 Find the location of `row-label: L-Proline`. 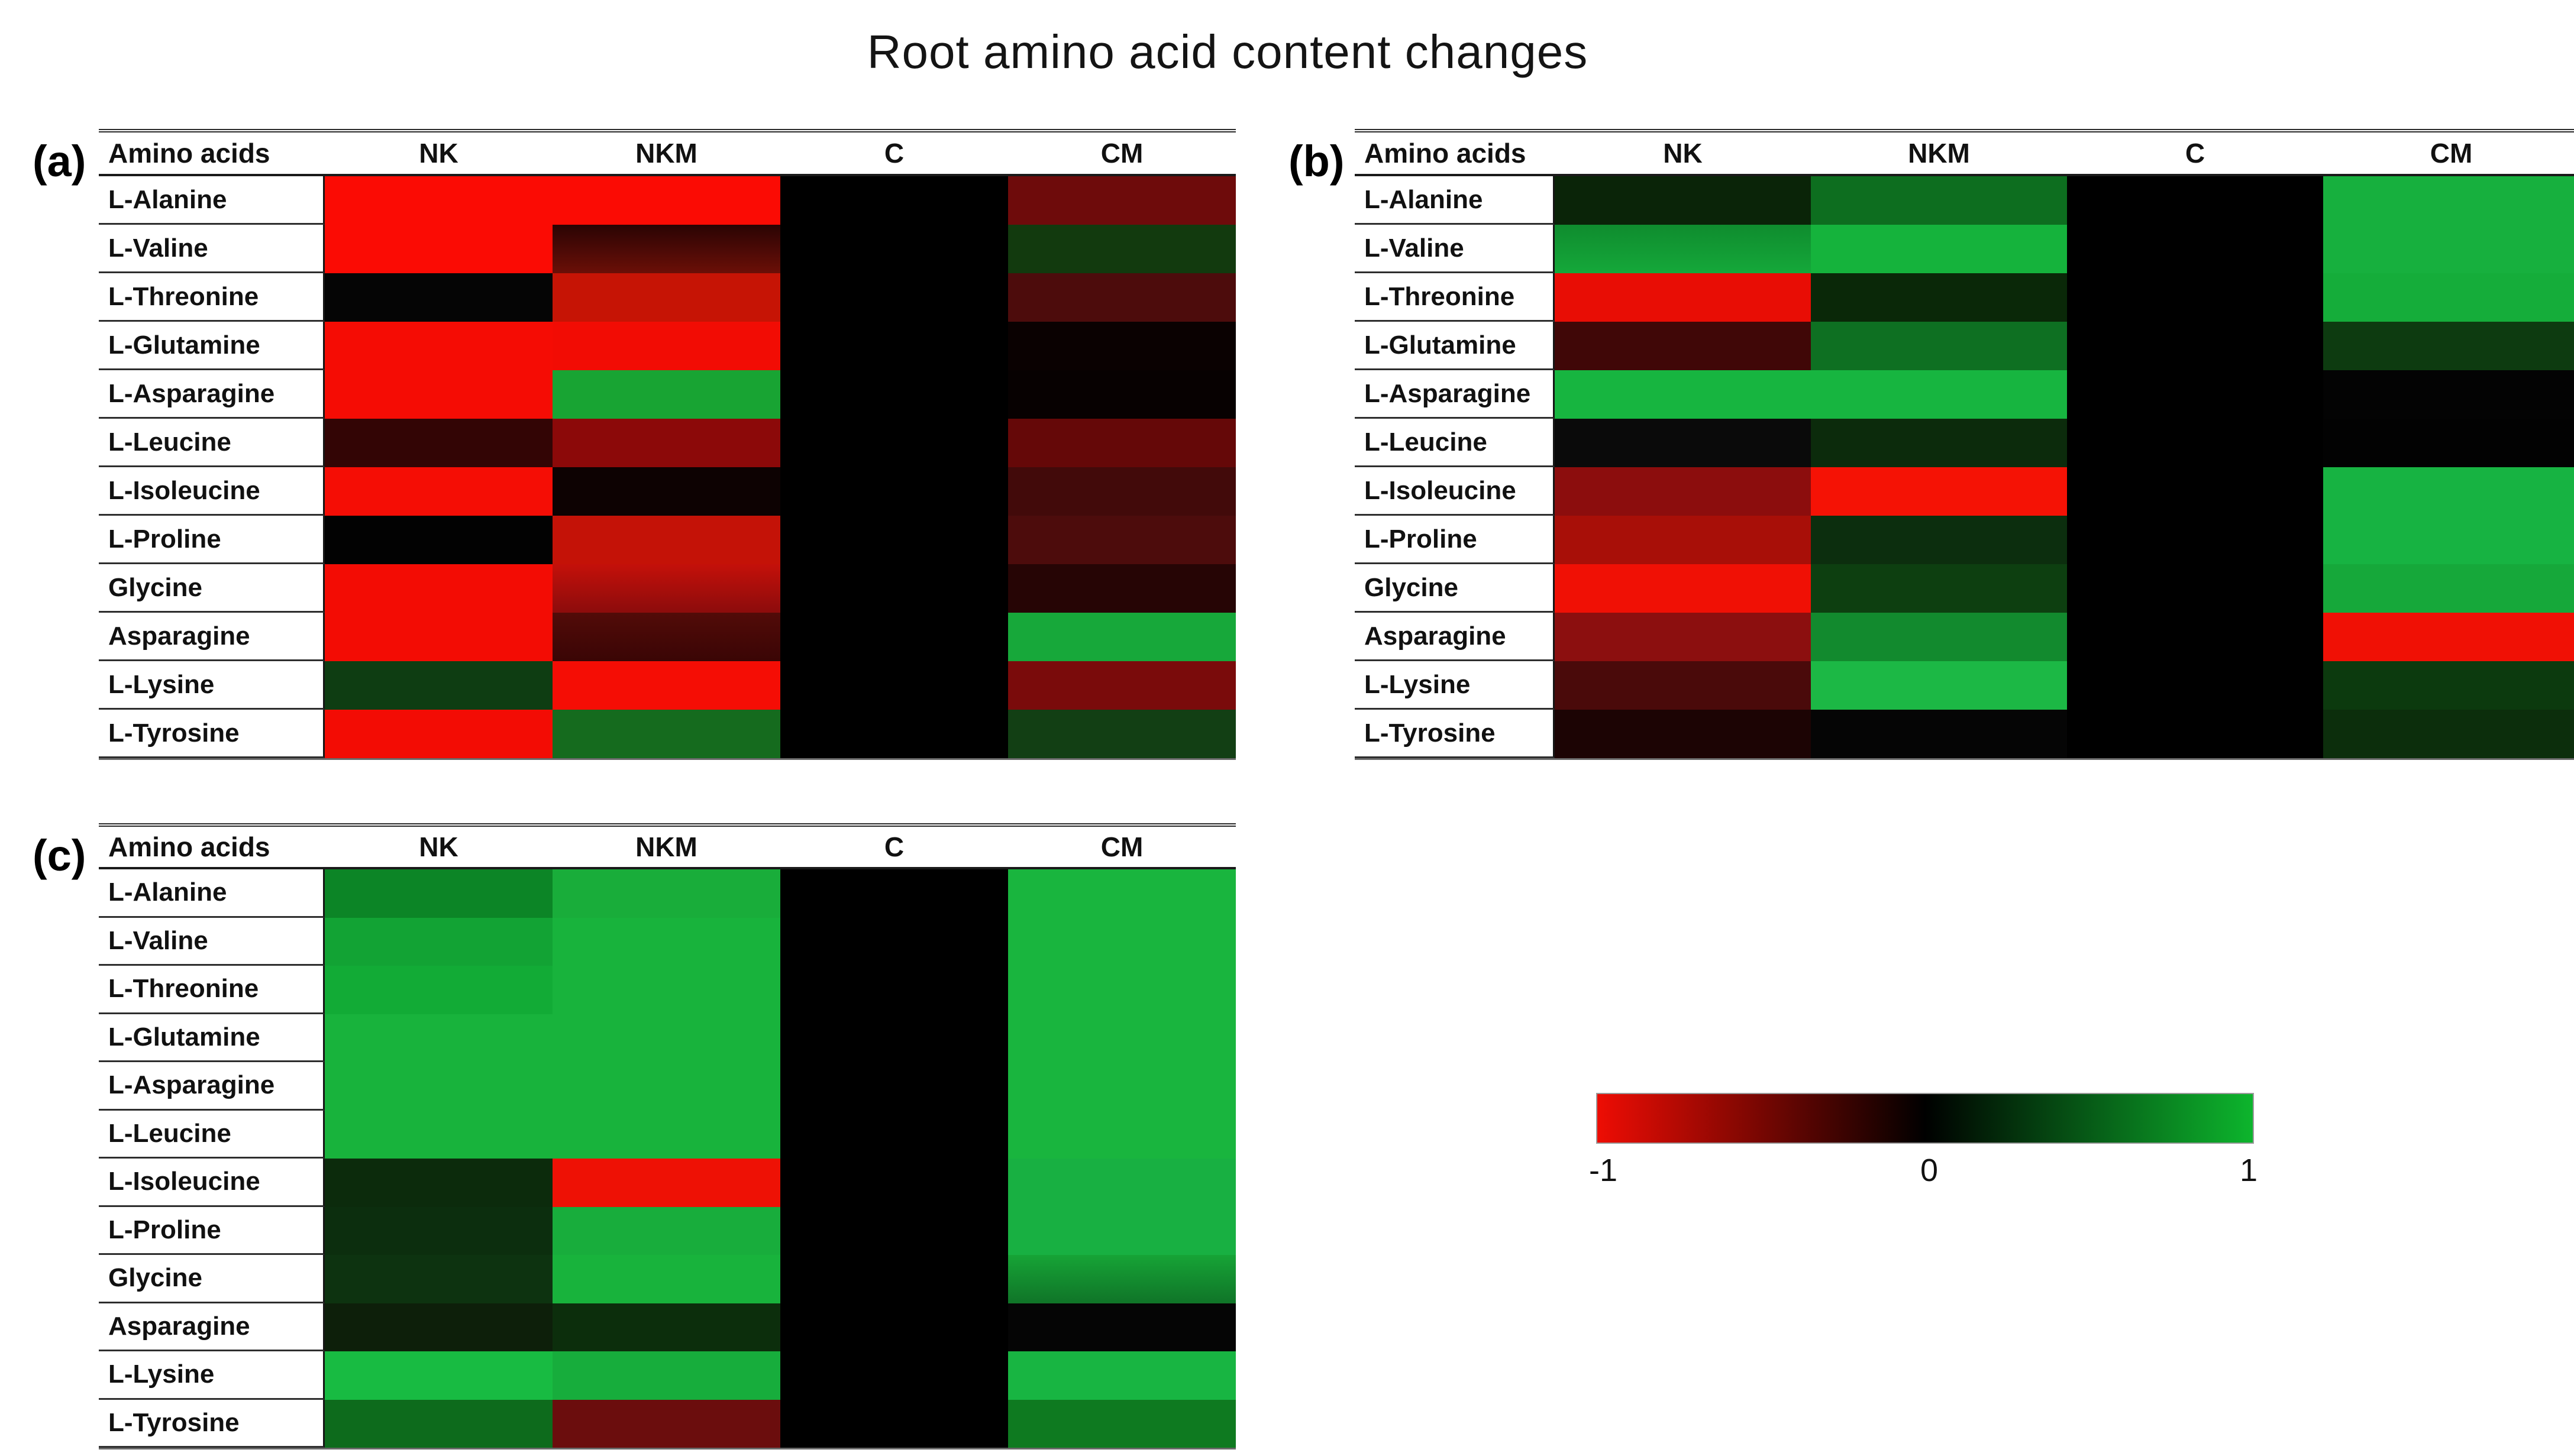

row-label: L-Proline is located at coordinates (212, 1230).